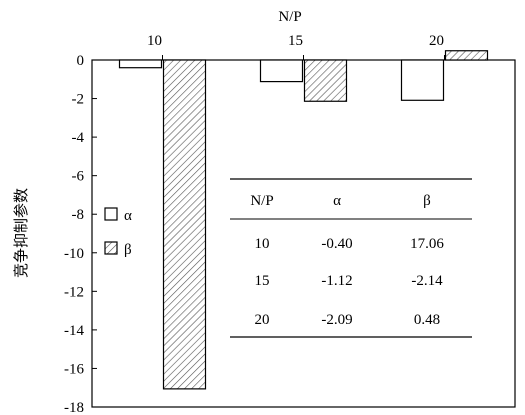 This screenshot has height=415, width=525. Describe the element at coordinates (118, 232) in the screenshot. I see `legend: α β` at that location.